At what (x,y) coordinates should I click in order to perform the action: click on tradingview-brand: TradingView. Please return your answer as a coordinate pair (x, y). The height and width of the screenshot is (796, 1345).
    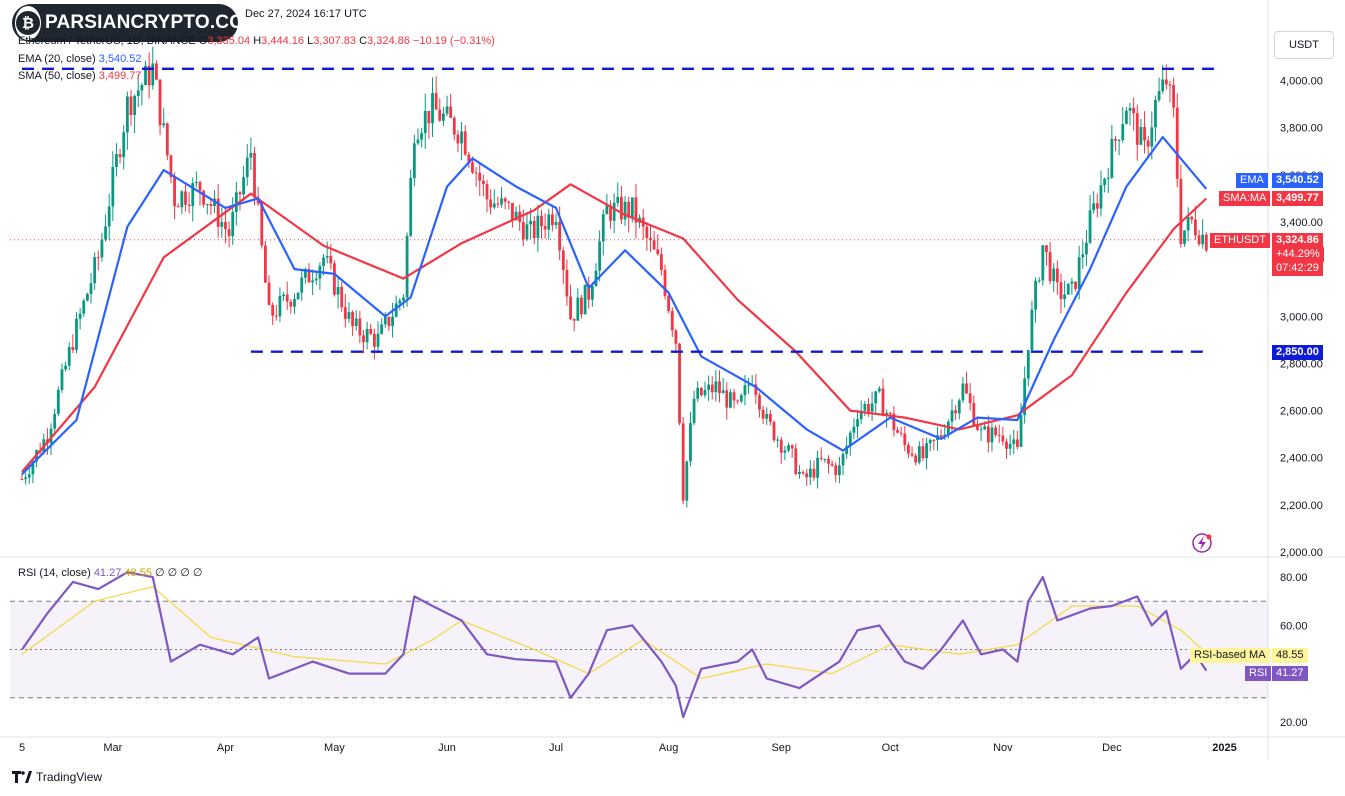
    Looking at the image, I should click on (57, 777).